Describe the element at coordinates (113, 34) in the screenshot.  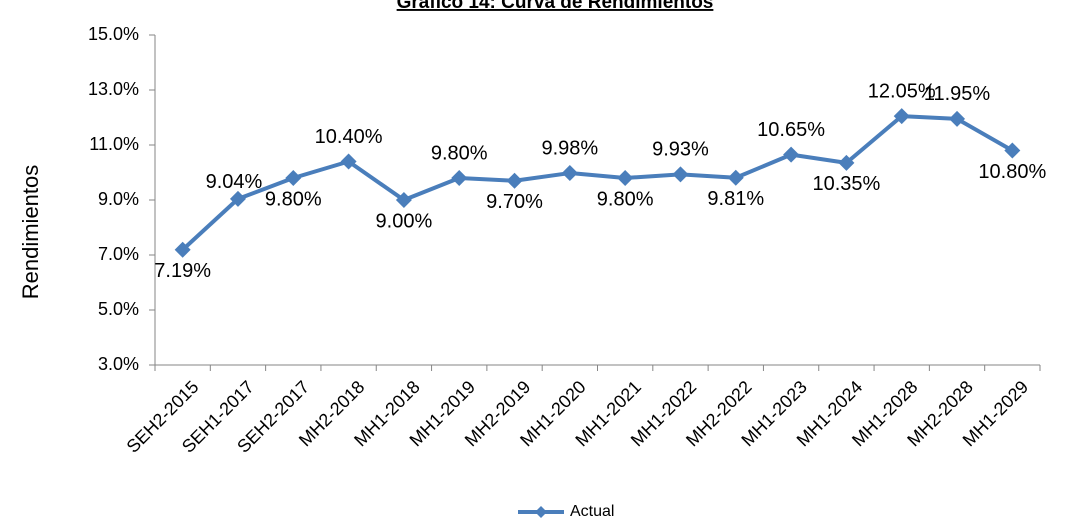
I see `y-tick-label: 15.0%` at that location.